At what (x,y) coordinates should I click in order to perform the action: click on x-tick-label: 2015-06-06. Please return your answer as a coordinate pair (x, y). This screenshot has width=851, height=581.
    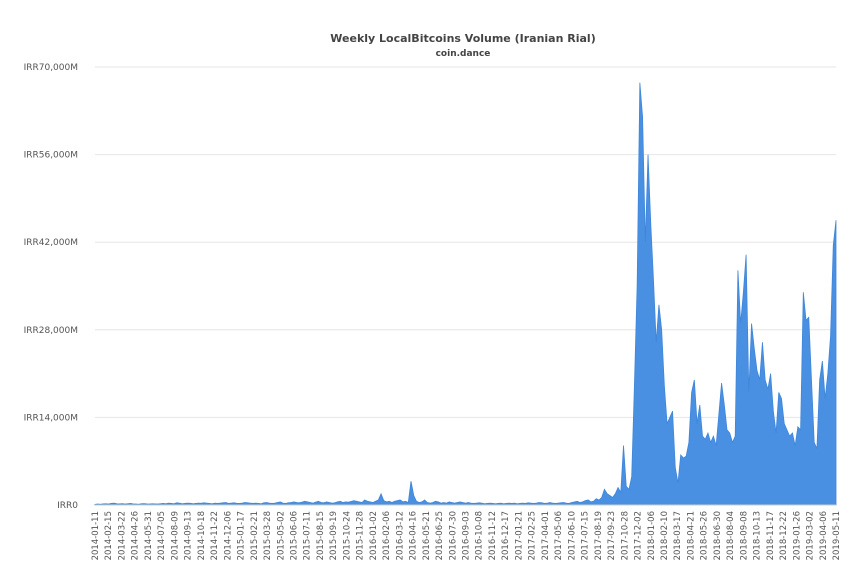
    Looking at the image, I should click on (294, 535).